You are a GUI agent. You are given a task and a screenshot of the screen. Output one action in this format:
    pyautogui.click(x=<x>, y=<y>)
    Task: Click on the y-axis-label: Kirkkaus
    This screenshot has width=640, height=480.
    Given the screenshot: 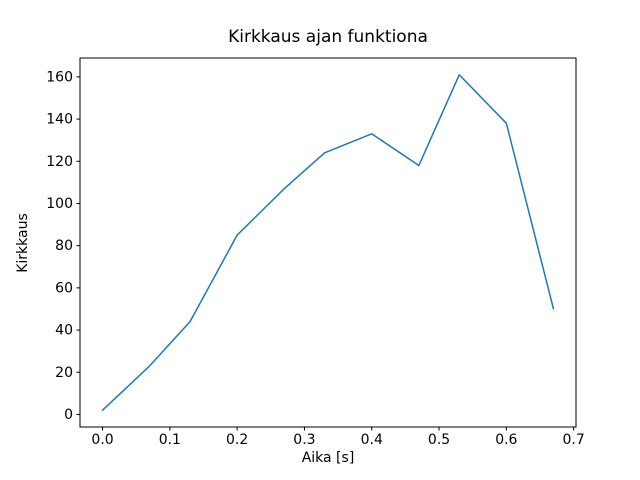 What is the action you would take?
    pyautogui.click(x=23, y=243)
    